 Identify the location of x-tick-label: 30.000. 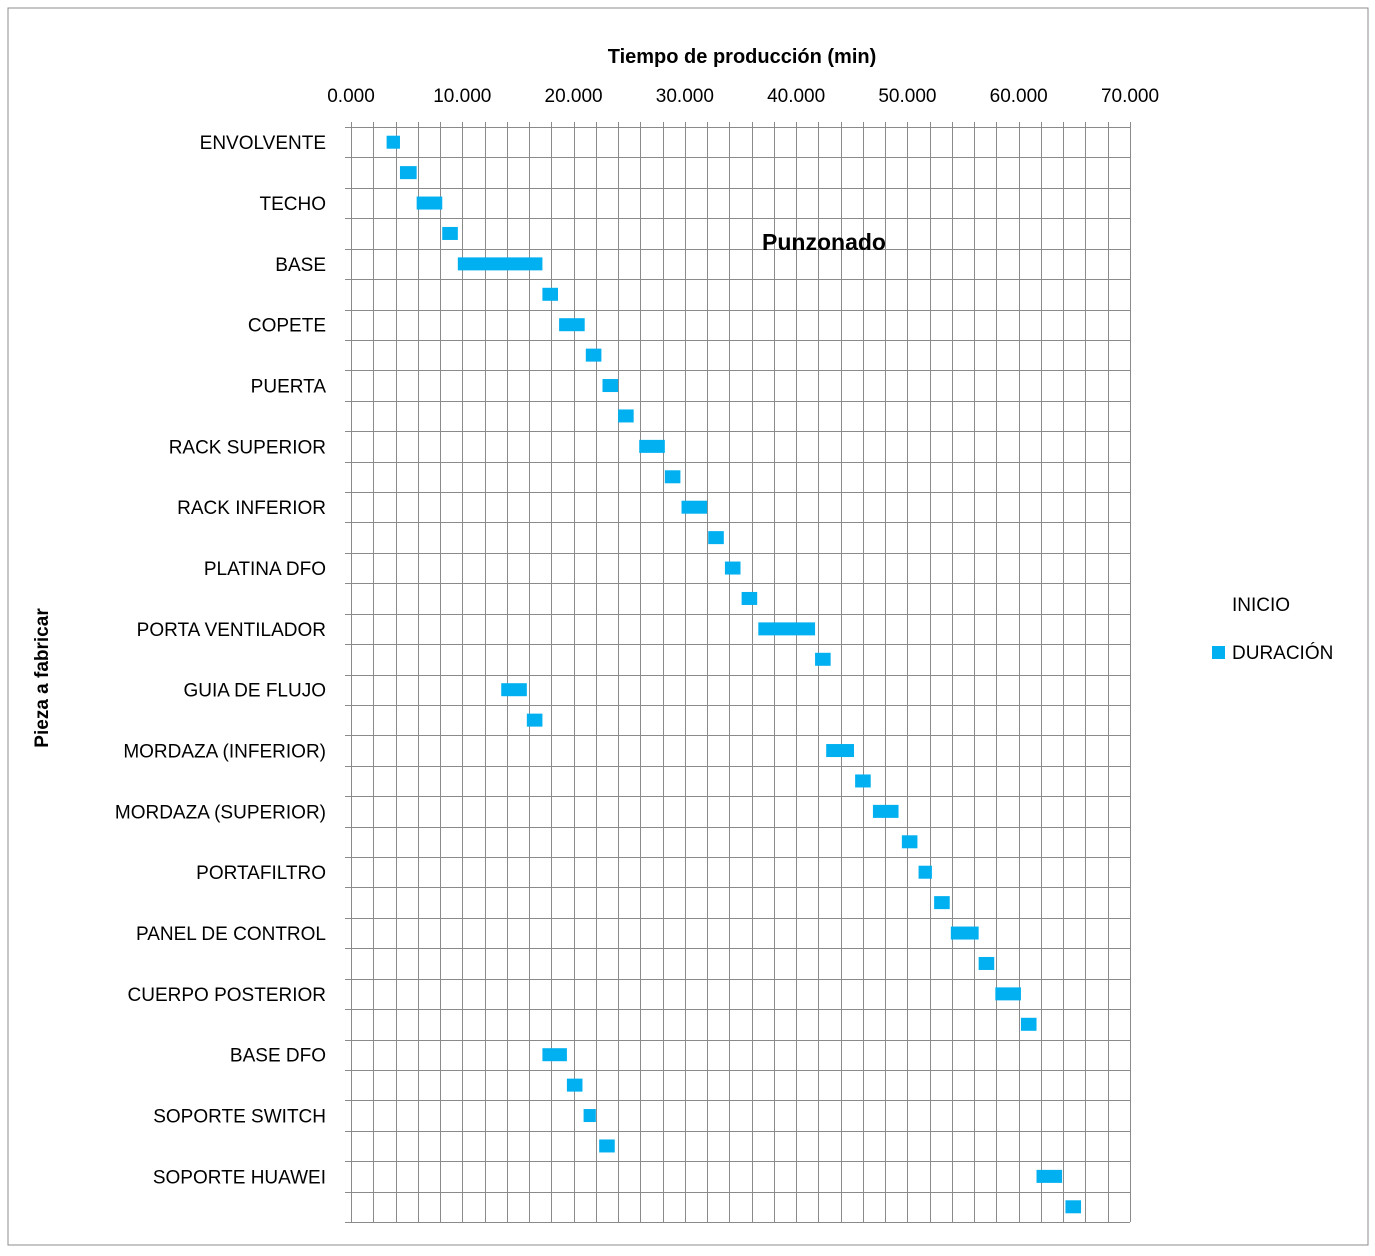
(685, 96).